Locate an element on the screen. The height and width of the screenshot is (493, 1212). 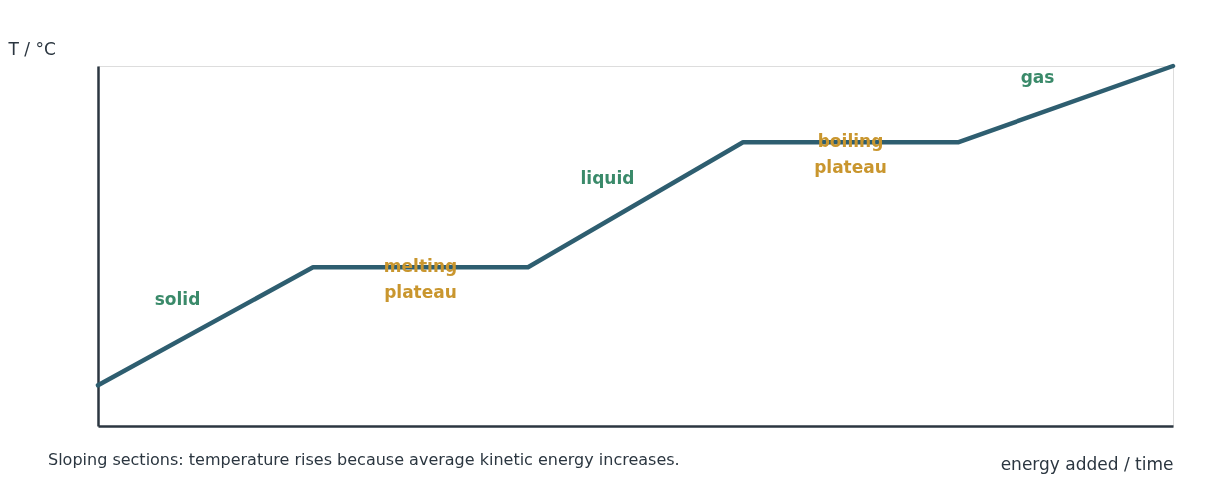
annotation: gas is located at coordinates (1037, 77).